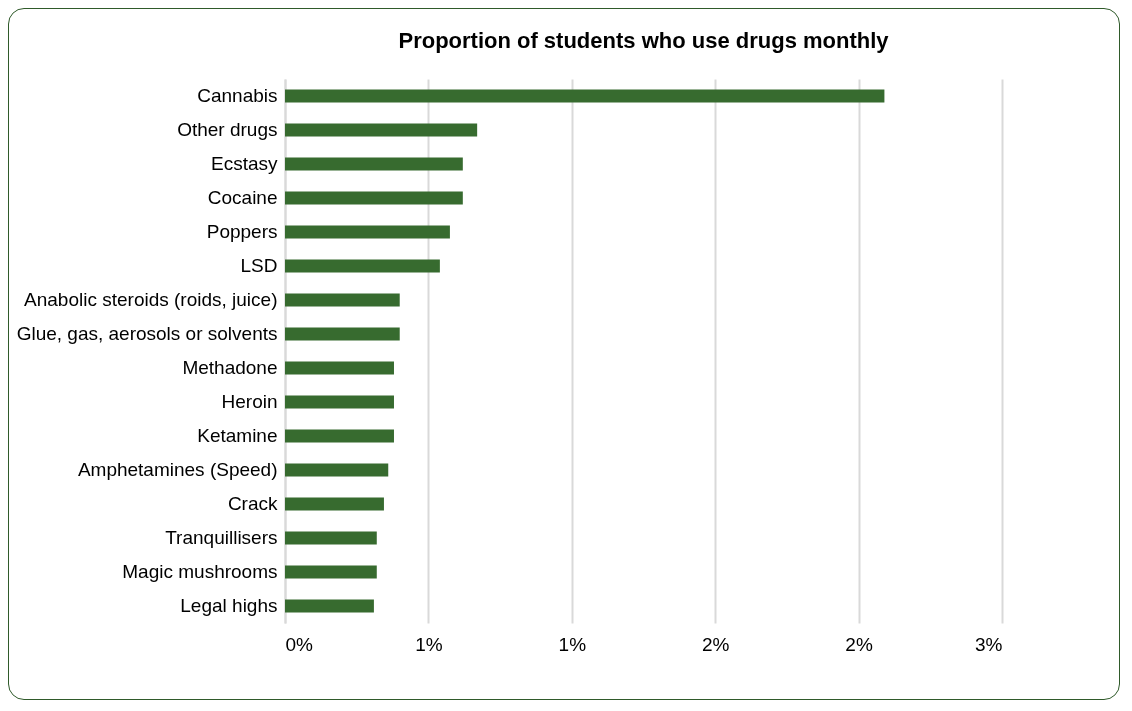  Describe the element at coordinates (644, 40) in the screenshot. I see `chart-title: Proportion of students who use drugs monthly` at that location.